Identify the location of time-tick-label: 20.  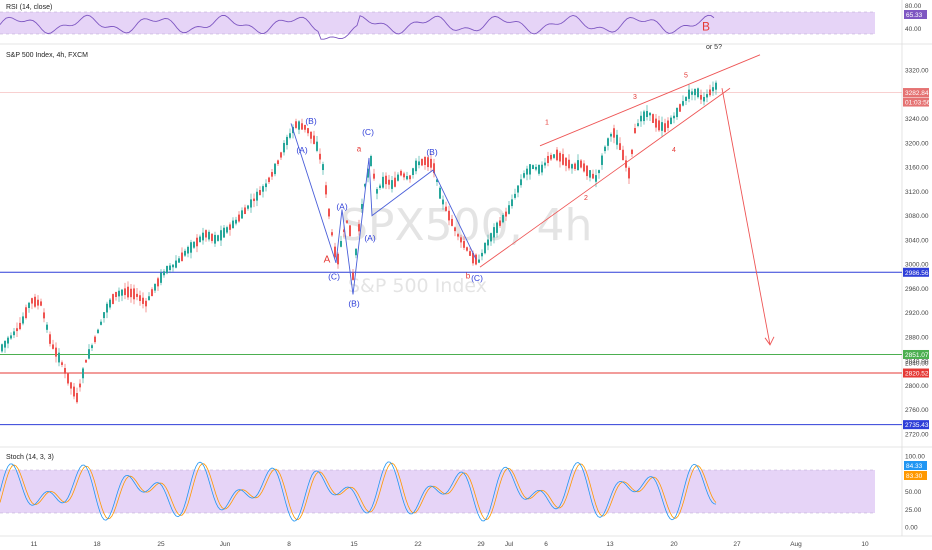
(674, 544).